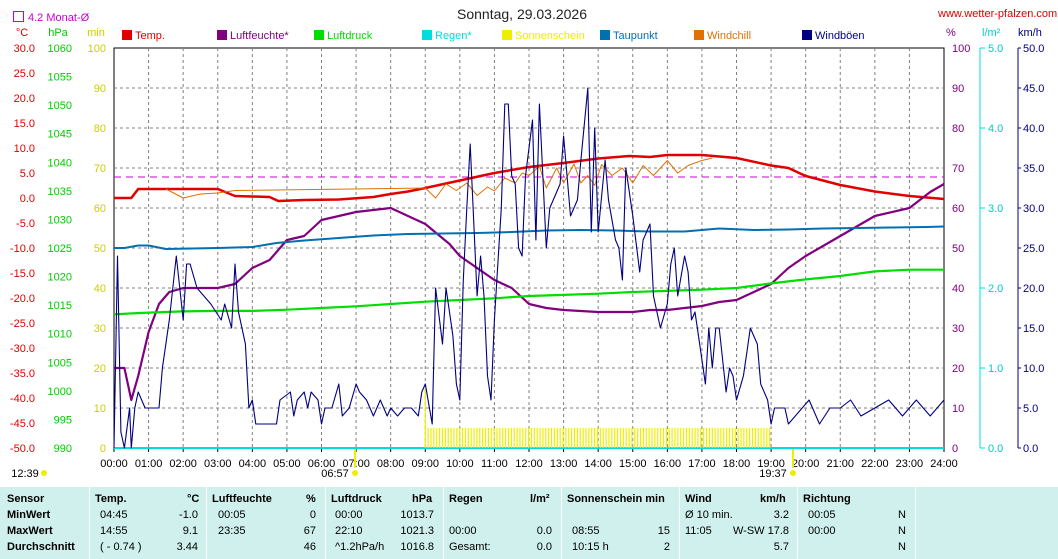  What do you see at coordinates (991, 33) in the screenshot?
I see `rain-axis-unit: l/m²` at bounding box center [991, 33].